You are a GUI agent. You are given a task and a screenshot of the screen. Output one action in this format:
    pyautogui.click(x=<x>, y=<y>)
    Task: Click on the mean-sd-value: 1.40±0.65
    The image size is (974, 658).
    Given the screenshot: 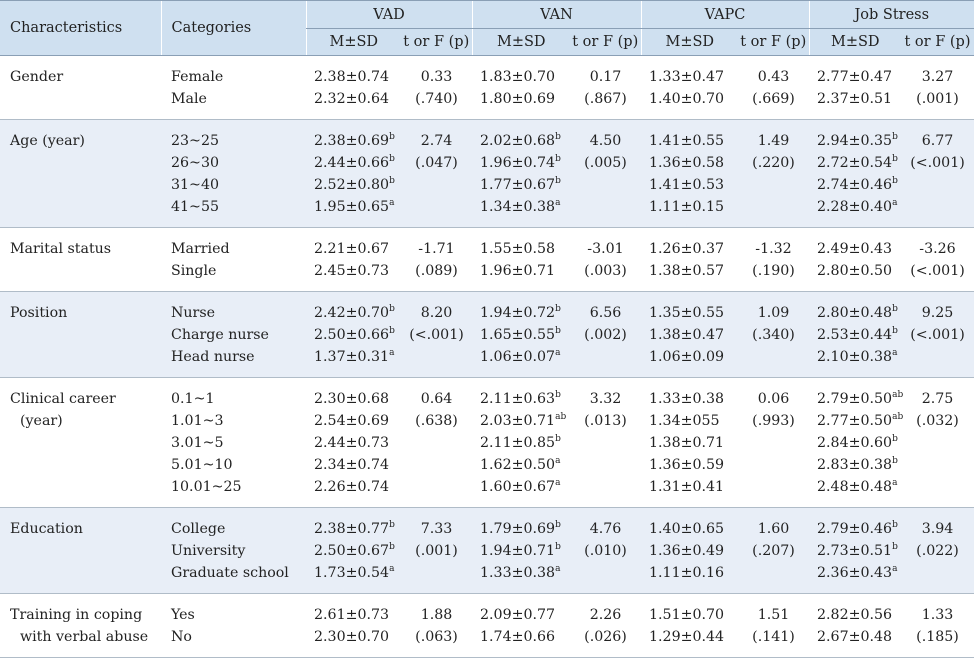 What is the action you would take?
    pyautogui.click(x=693, y=529)
    